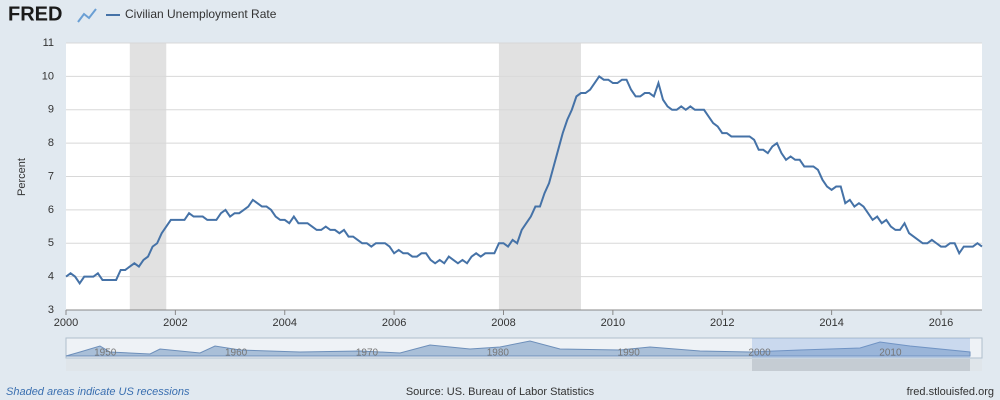 This screenshot has height=400, width=1000. Describe the element at coordinates (861, 348) in the screenshot. I see `navigator-selection` at that location.